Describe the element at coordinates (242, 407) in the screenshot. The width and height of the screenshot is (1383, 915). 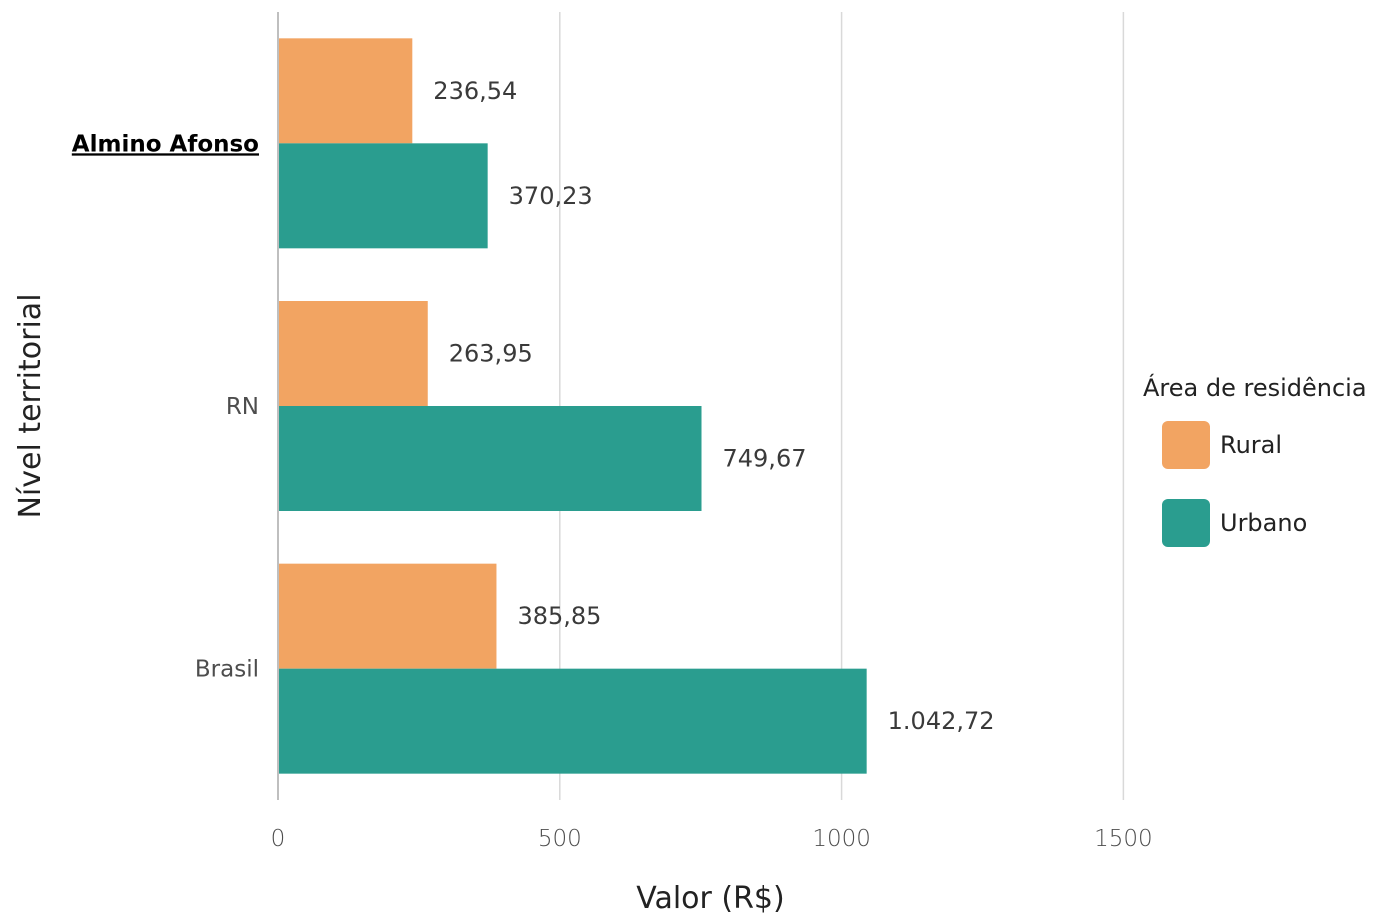
I see `y-tick-label: RN` at that location.